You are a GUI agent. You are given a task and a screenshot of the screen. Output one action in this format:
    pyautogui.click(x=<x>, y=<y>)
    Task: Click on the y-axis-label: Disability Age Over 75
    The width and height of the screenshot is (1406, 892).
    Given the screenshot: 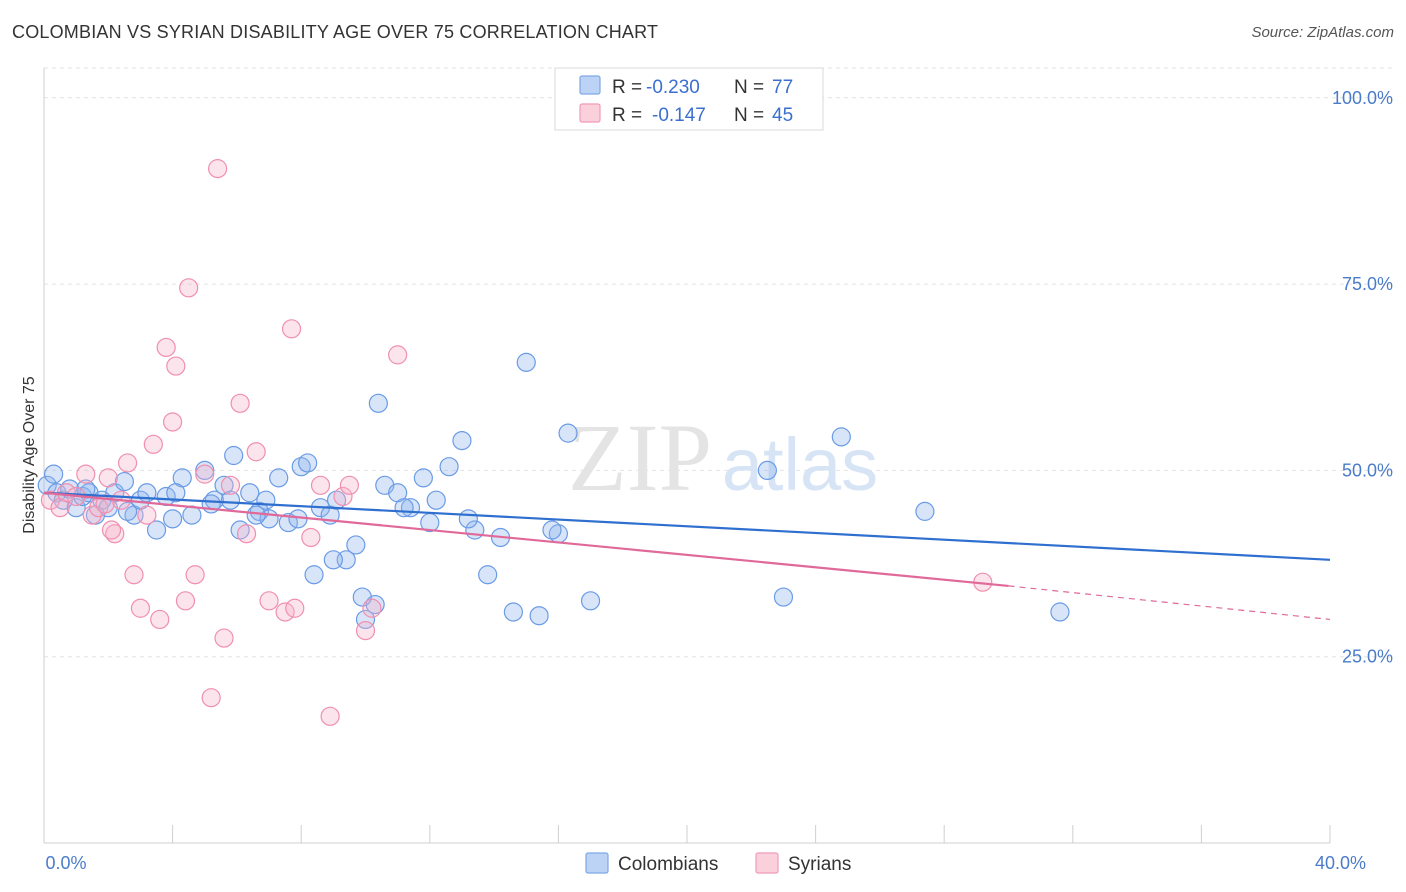 What is the action you would take?
    pyautogui.click(x=29, y=455)
    